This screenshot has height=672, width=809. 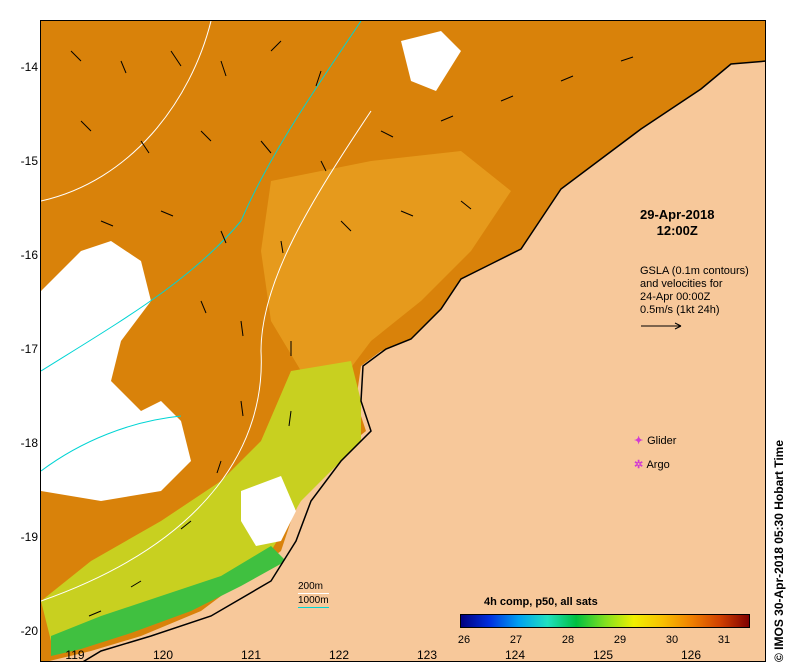 I want to click on legend-argo-label: Argo, so click(x=658, y=465).